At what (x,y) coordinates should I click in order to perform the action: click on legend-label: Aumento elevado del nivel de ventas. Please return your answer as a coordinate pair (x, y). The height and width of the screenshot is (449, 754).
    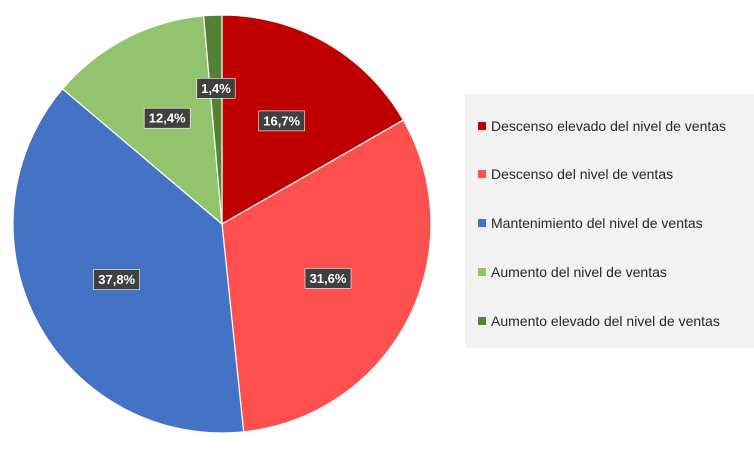
    Looking at the image, I should click on (605, 321).